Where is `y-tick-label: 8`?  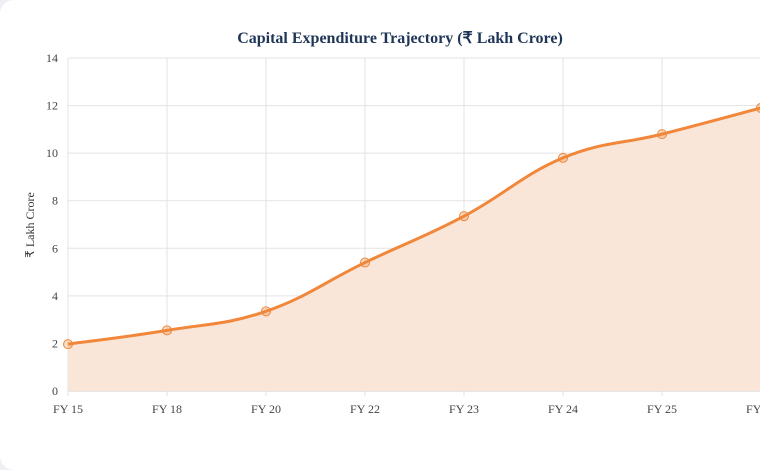
y-tick-label: 8 is located at coordinates (55, 201).